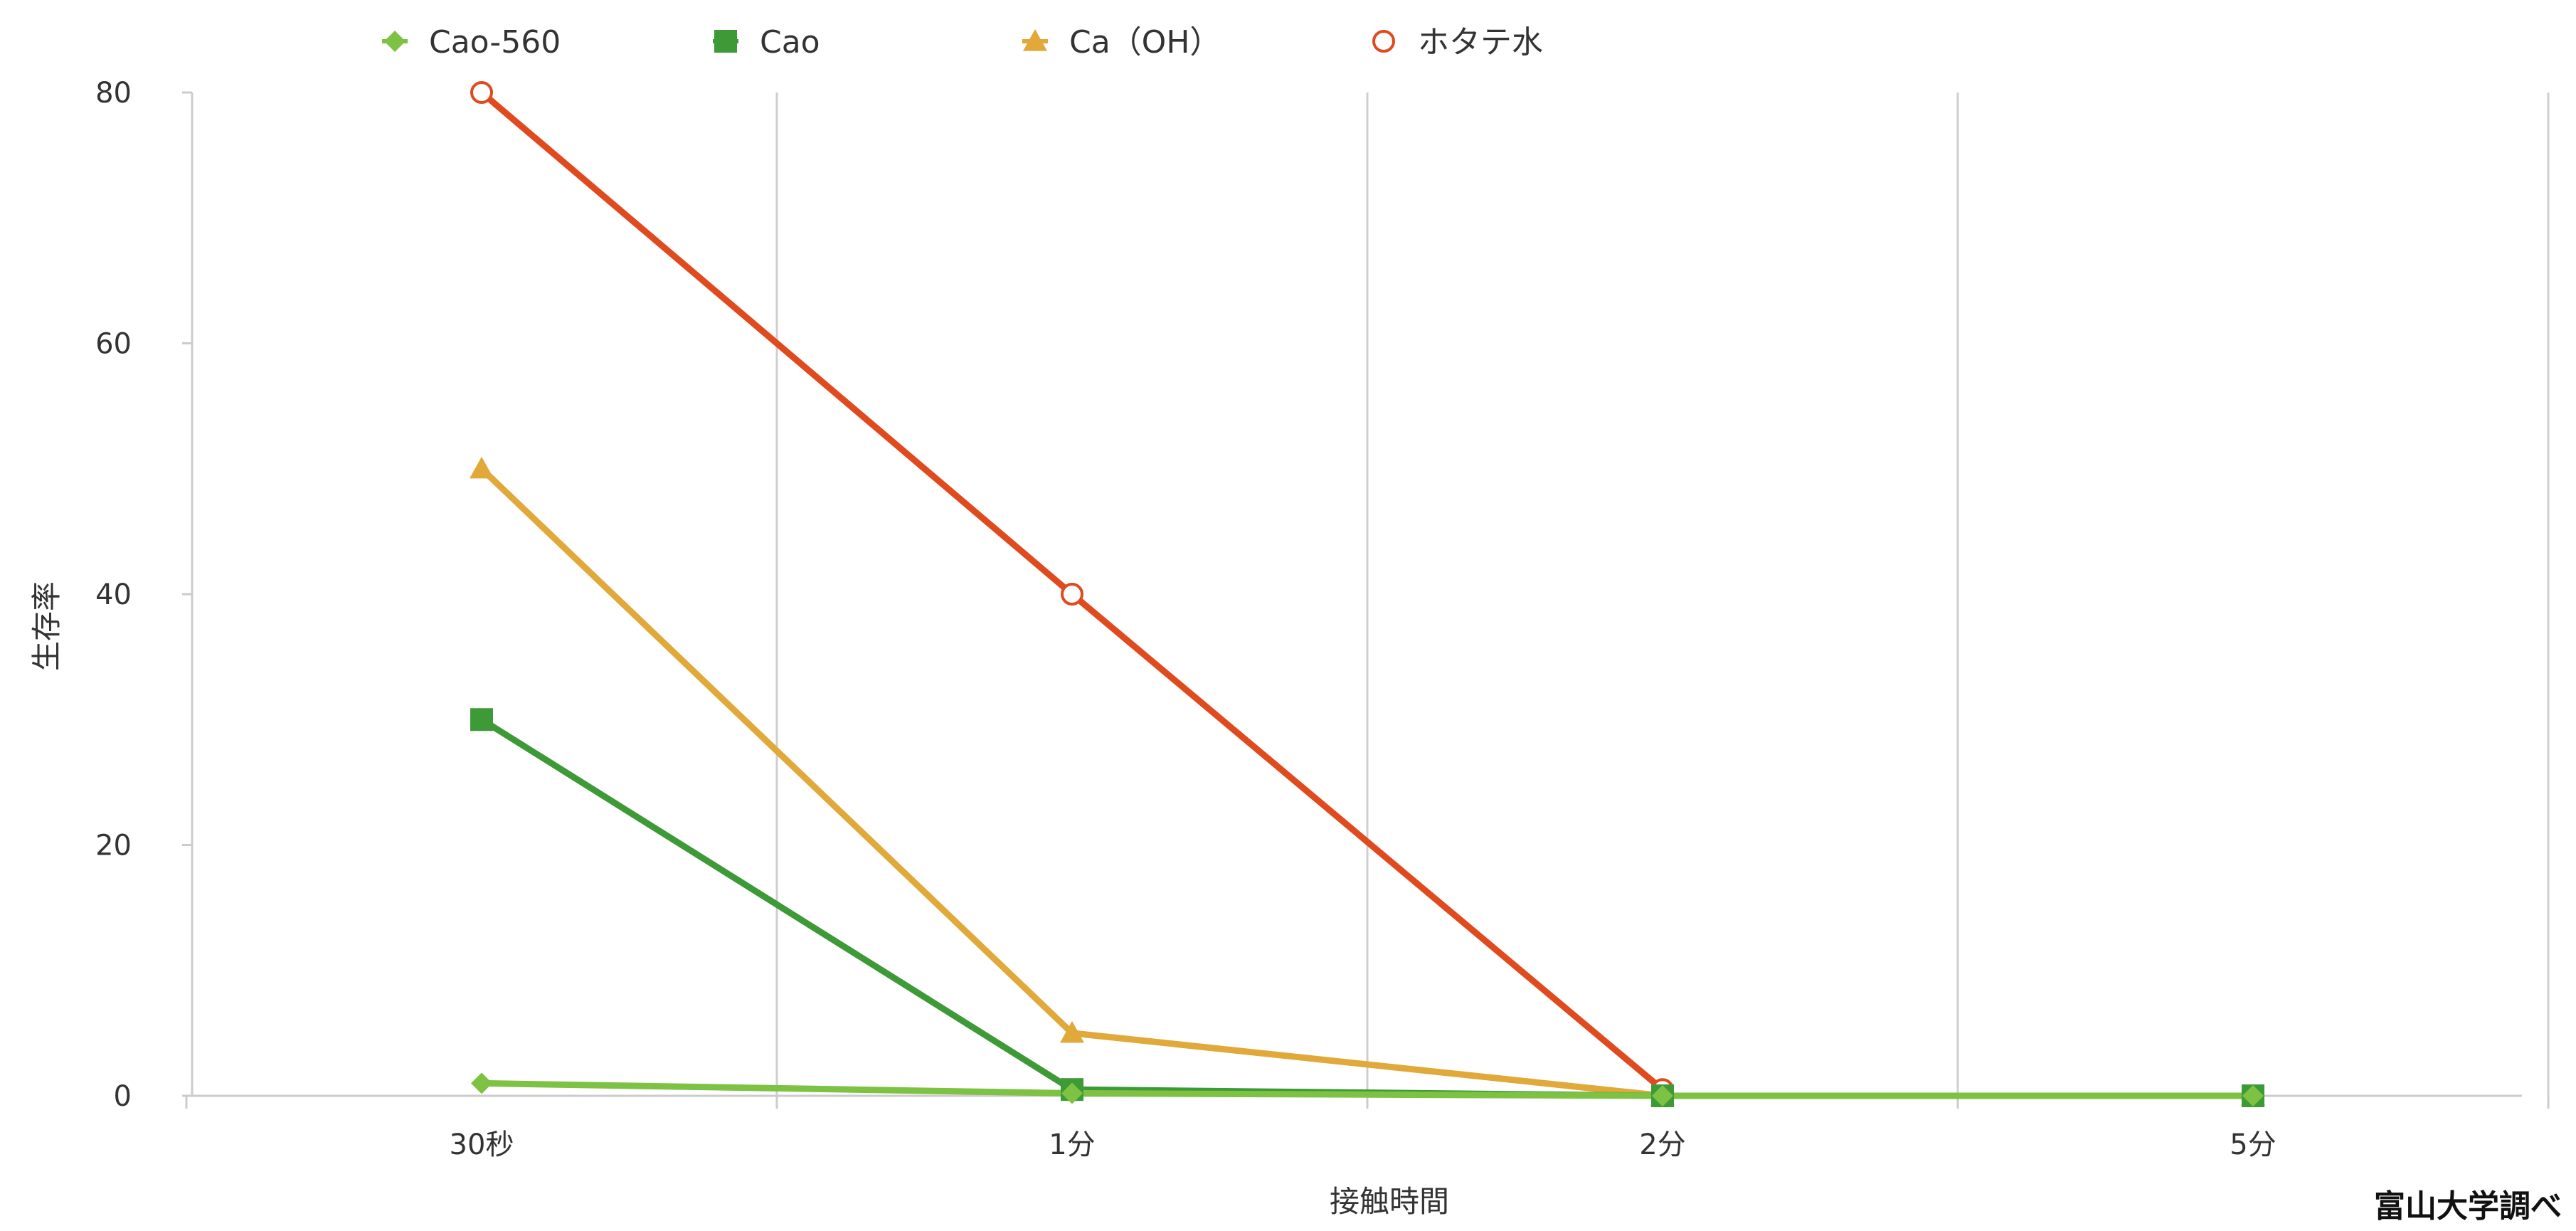  I want to click on series-line, so click(1367, 1089).